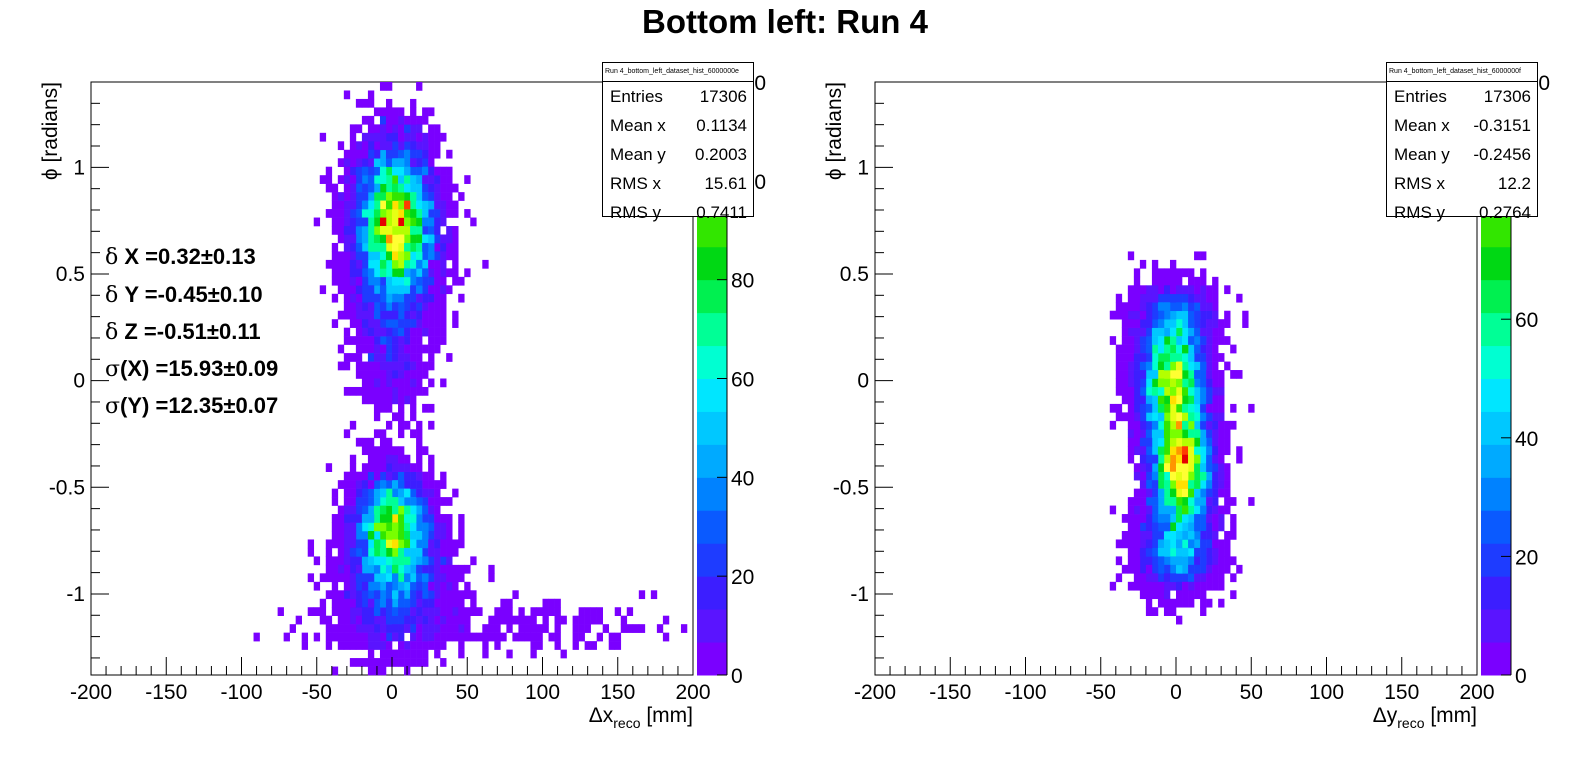 This screenshot has height=772, width=1596. What do you see at coordinates (1462, 72) in the screenshot?
I see `stats-title: Run 4_bottom_left_dataset_hist_6000000f` at bounding box center [1462, 72].